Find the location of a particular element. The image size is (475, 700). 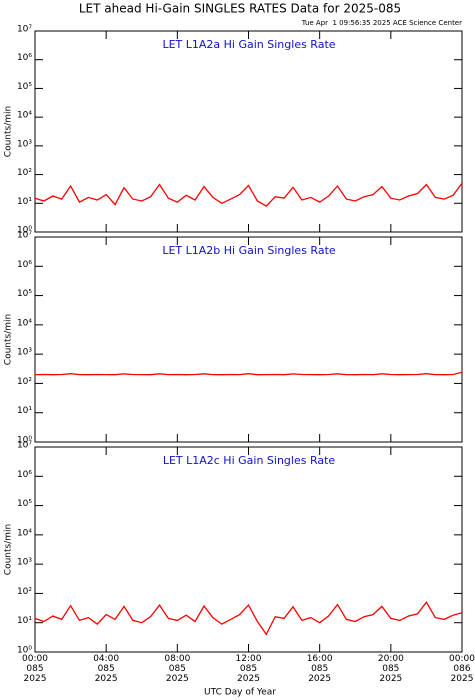

x-axis-label: UTC Day of Year is located at coordinates (240, 693).